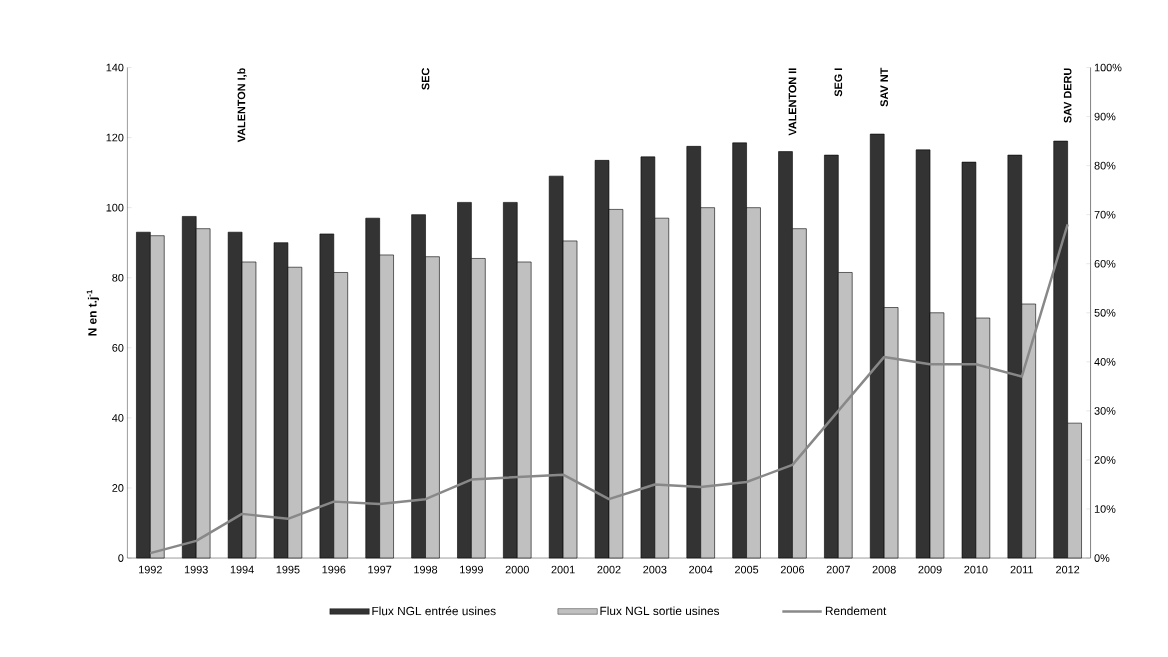  What do you see at coordinates (425, 78) in the screenshot?
I see `annotation: SEC` at bounding box center [425, 78].